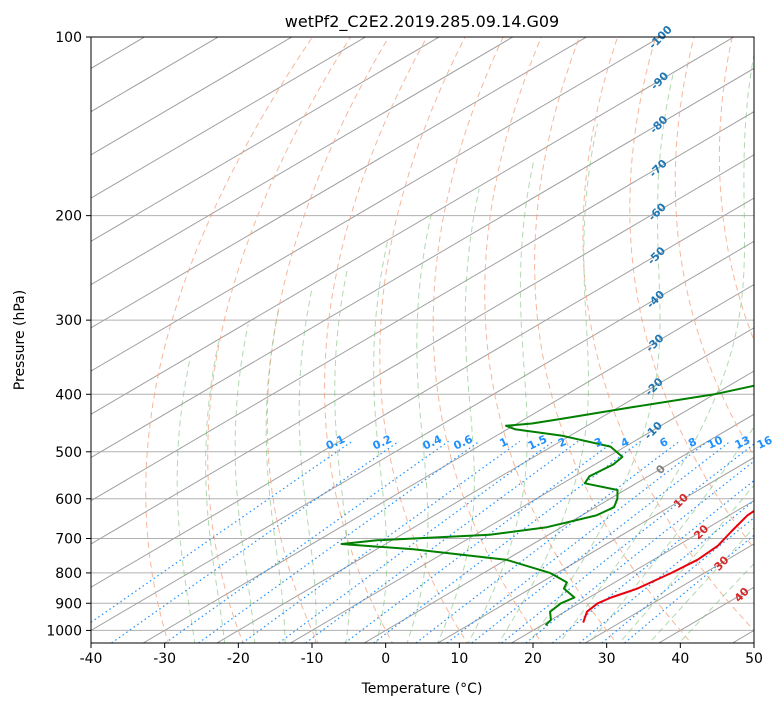 The image size is (775, 708). I want to click on mixing-ratio-label: 10, so click(715, 442).